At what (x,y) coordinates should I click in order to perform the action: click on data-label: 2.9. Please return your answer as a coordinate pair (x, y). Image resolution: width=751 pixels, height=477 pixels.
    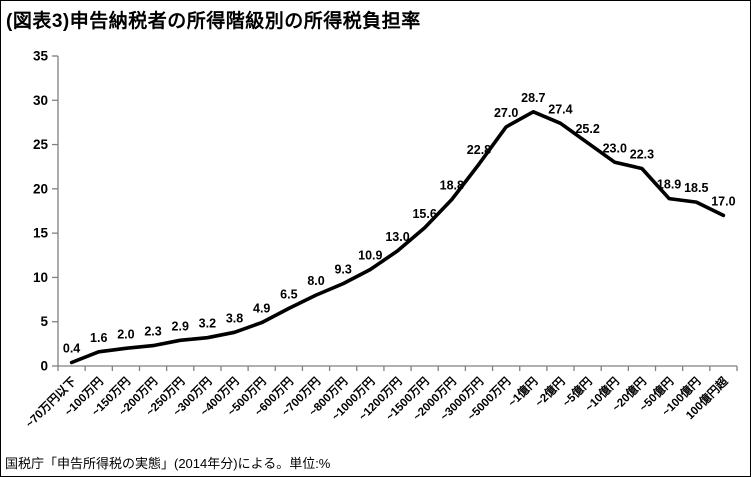
    Looking at the image, I should click on (180, 326).